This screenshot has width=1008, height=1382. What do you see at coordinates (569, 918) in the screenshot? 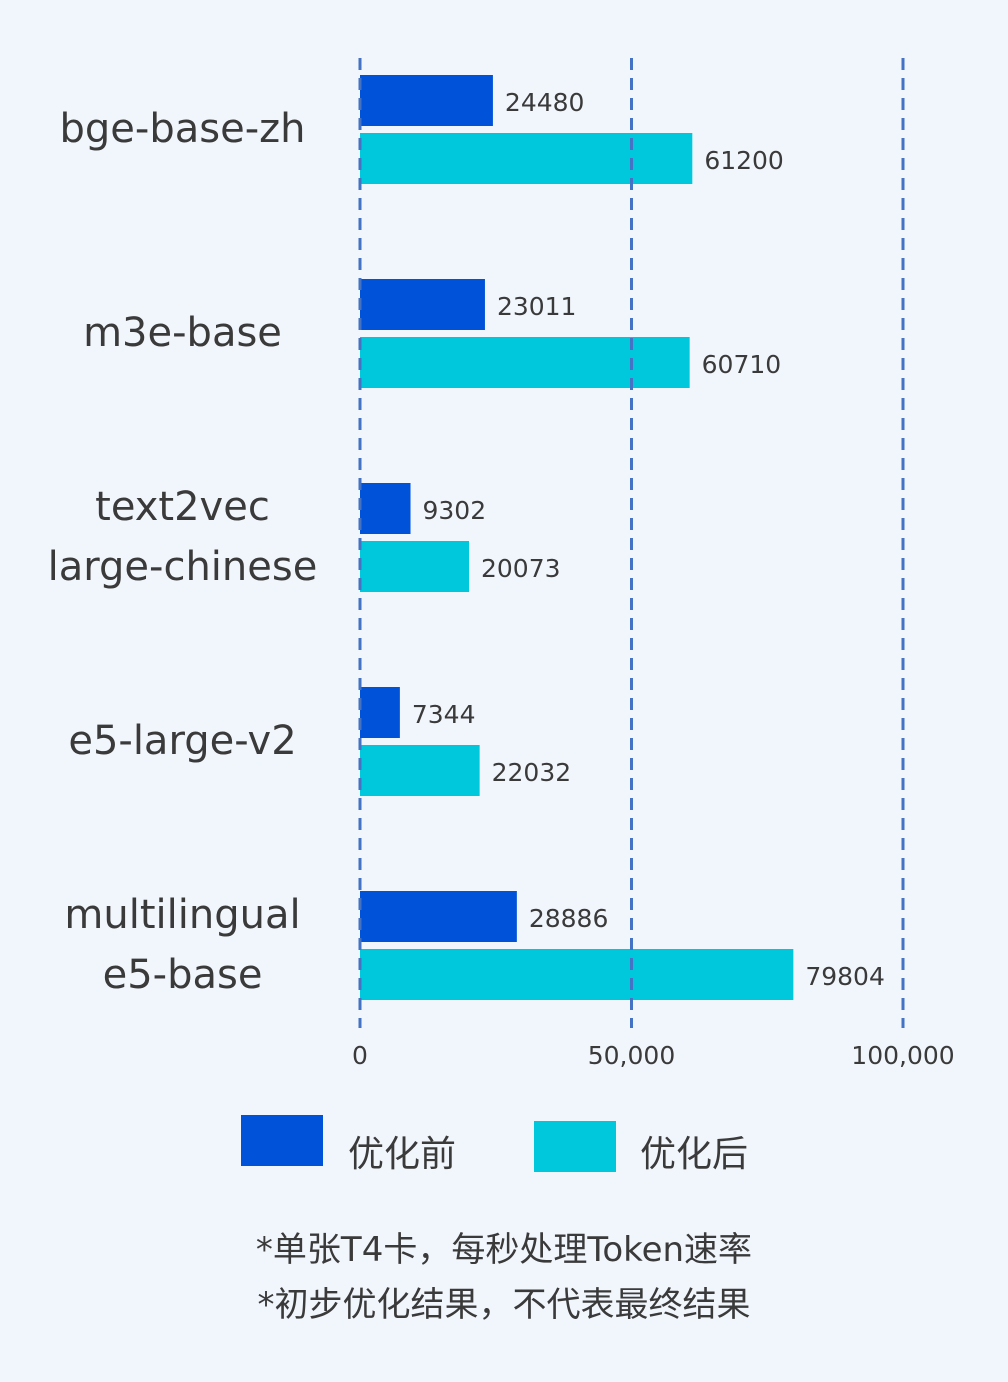
I see `data-label: 28886` at bounding box center [569, 918].